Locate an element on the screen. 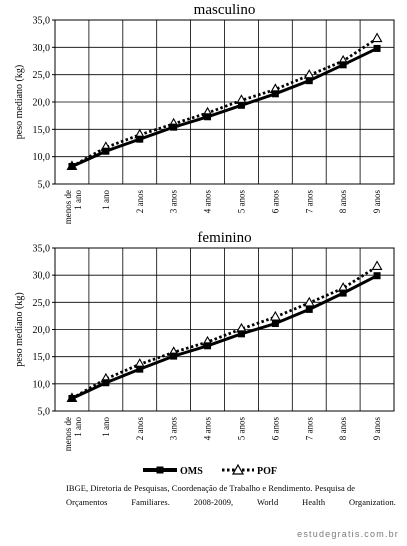  legend: OMS POF is located at coordinates (210, 470).